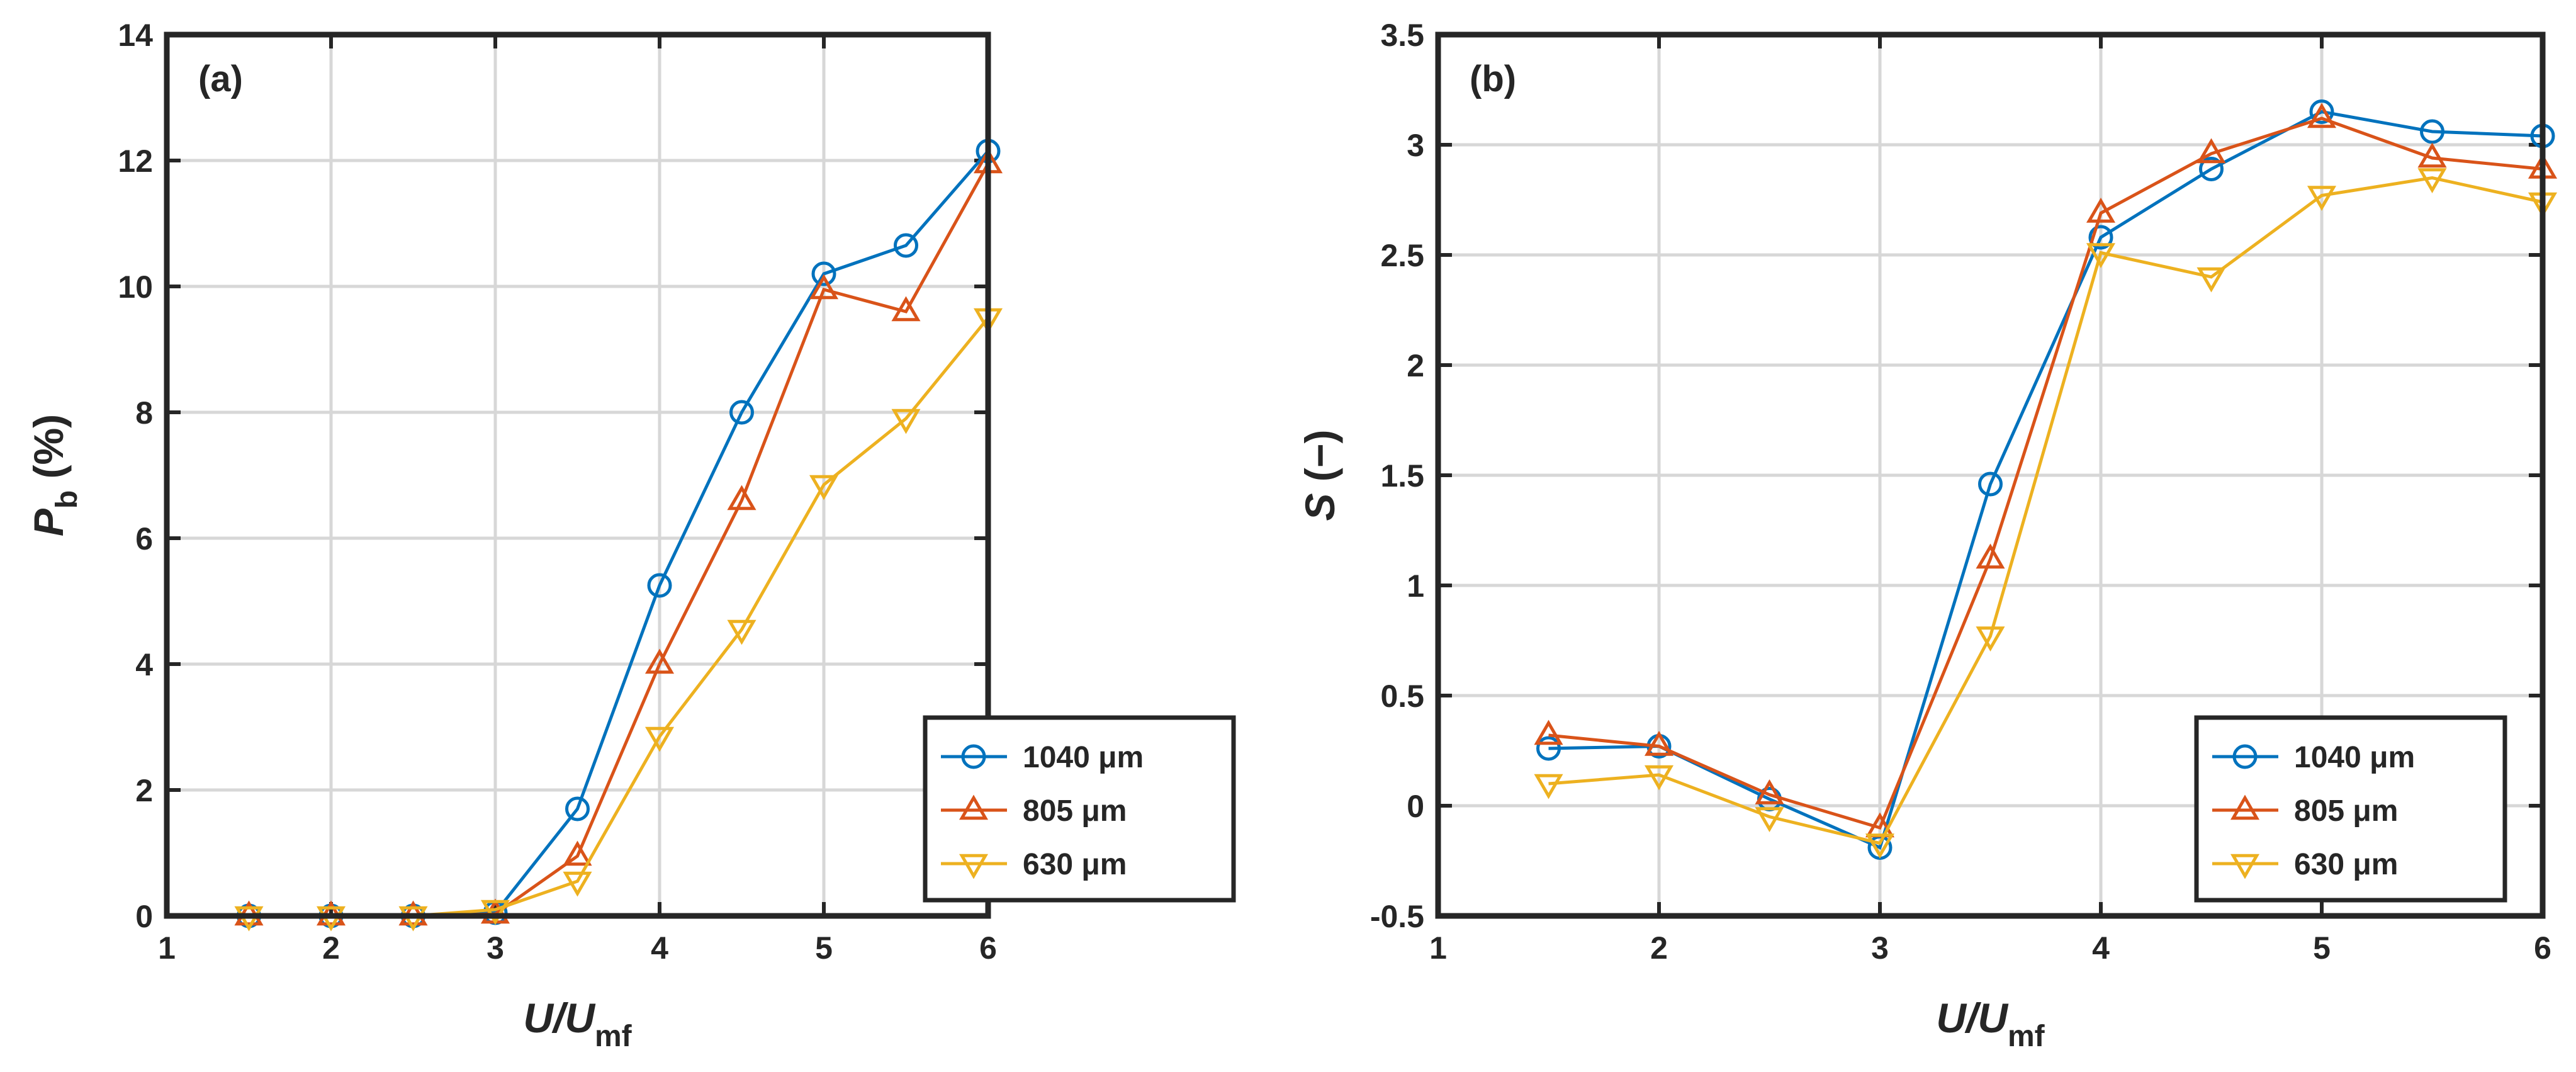  I want to click on y-tick-label: 12, so click(135, 161).